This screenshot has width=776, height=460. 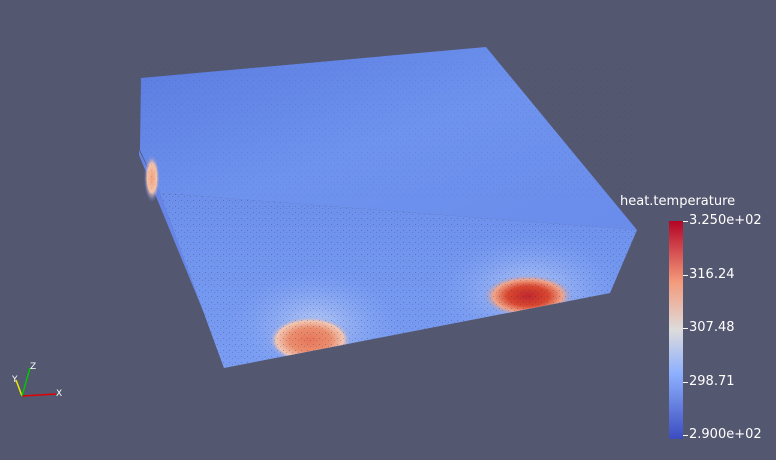 I want to click on orientation-axes-triad: X Y Z, so click(x=36, y=380).